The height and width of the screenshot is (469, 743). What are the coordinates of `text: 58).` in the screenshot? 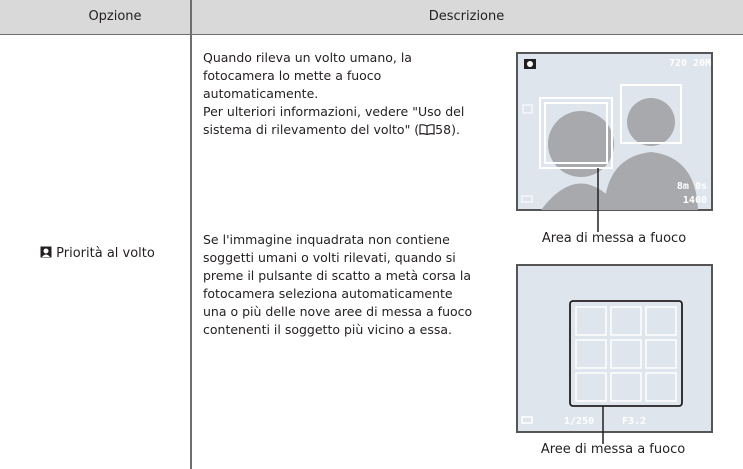 It's located at (447, 129).